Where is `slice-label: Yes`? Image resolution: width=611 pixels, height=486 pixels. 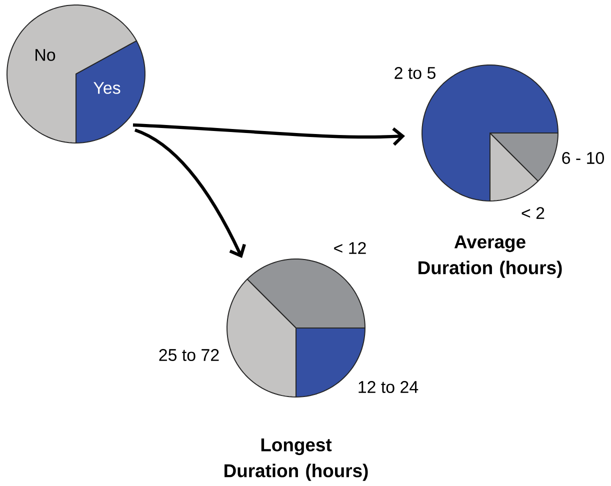 slice-label: Yes is located at coordinates (107, 88).